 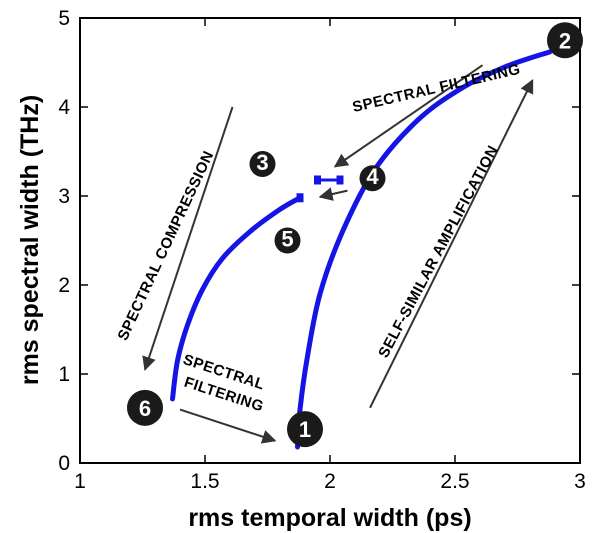 I want to click on y-tick-label: 5, so click(x=64, y=18).